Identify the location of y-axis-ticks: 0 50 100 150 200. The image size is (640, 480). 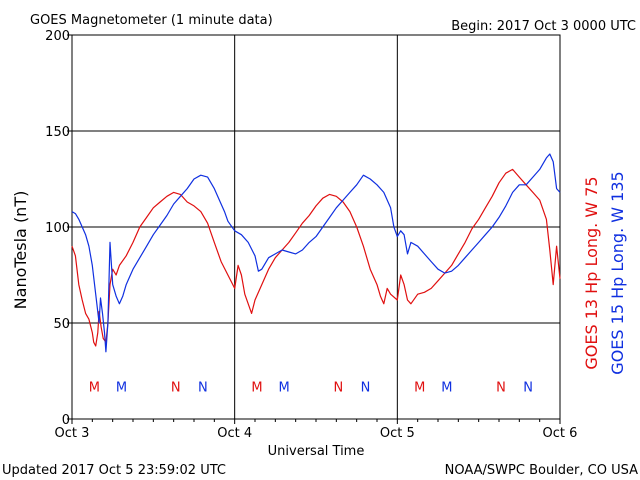
(58, 228).